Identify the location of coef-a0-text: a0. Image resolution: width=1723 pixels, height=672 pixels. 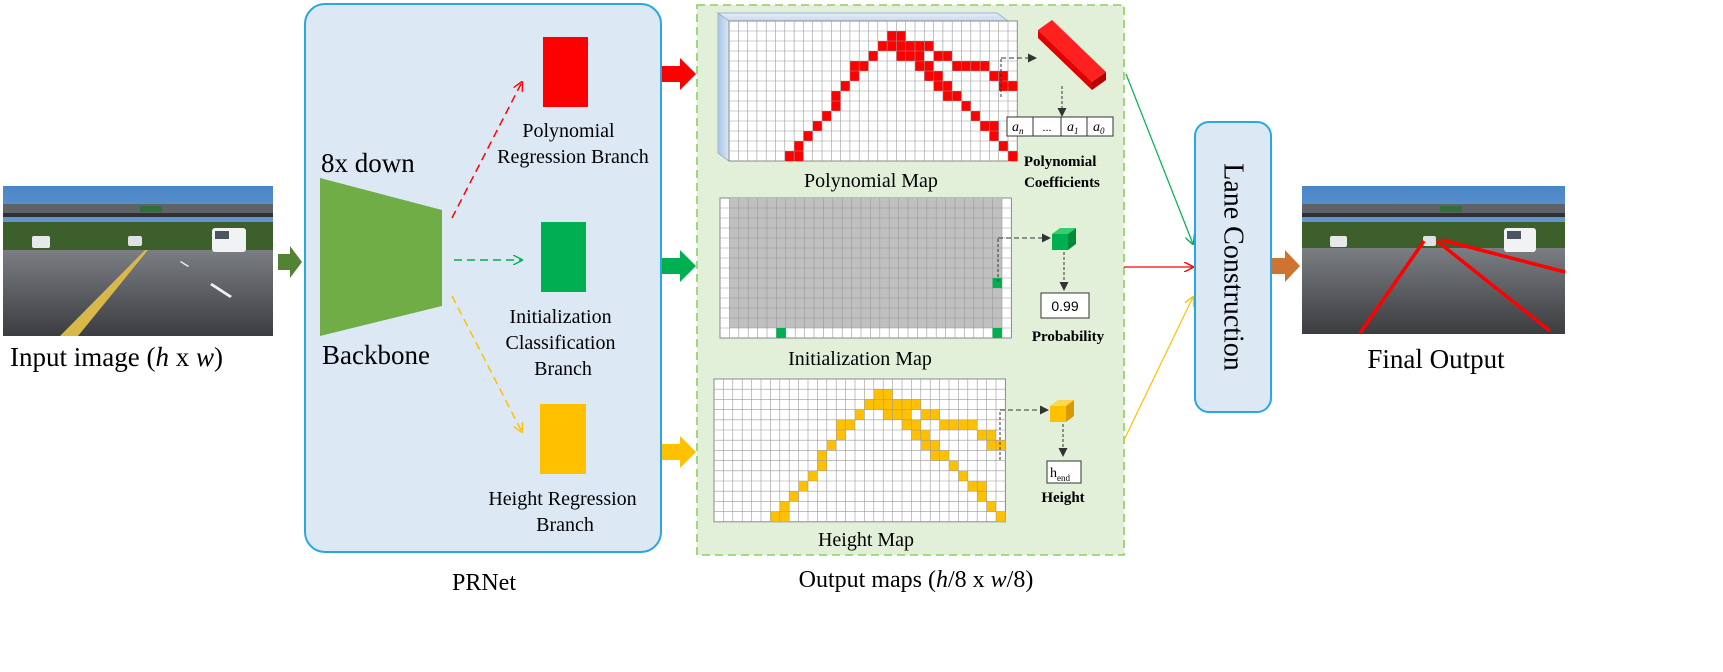
(1099, 128).